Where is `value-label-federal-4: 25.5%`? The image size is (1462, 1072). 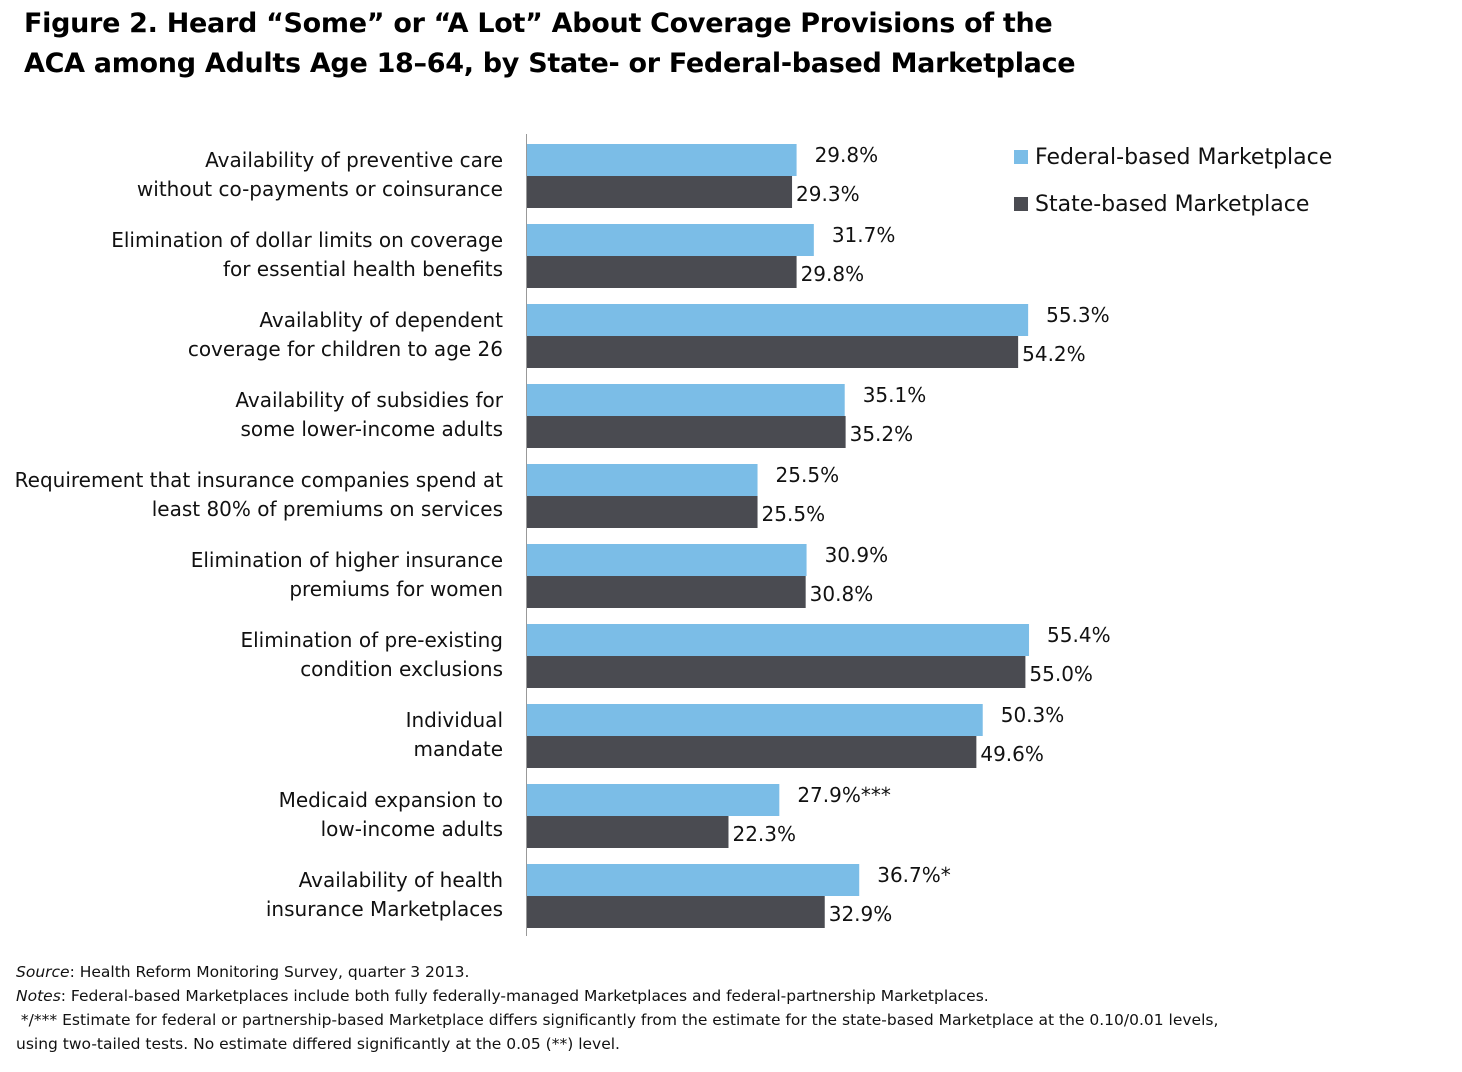
value-label-federal-4: 25.5% is located at coordinates (808, 475).